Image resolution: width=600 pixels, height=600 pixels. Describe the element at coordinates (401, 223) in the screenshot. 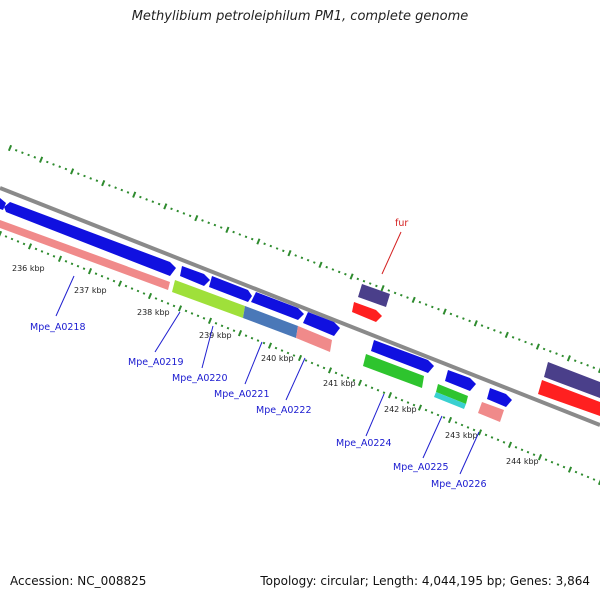

I see `gene-label-fur: fur` at that location.